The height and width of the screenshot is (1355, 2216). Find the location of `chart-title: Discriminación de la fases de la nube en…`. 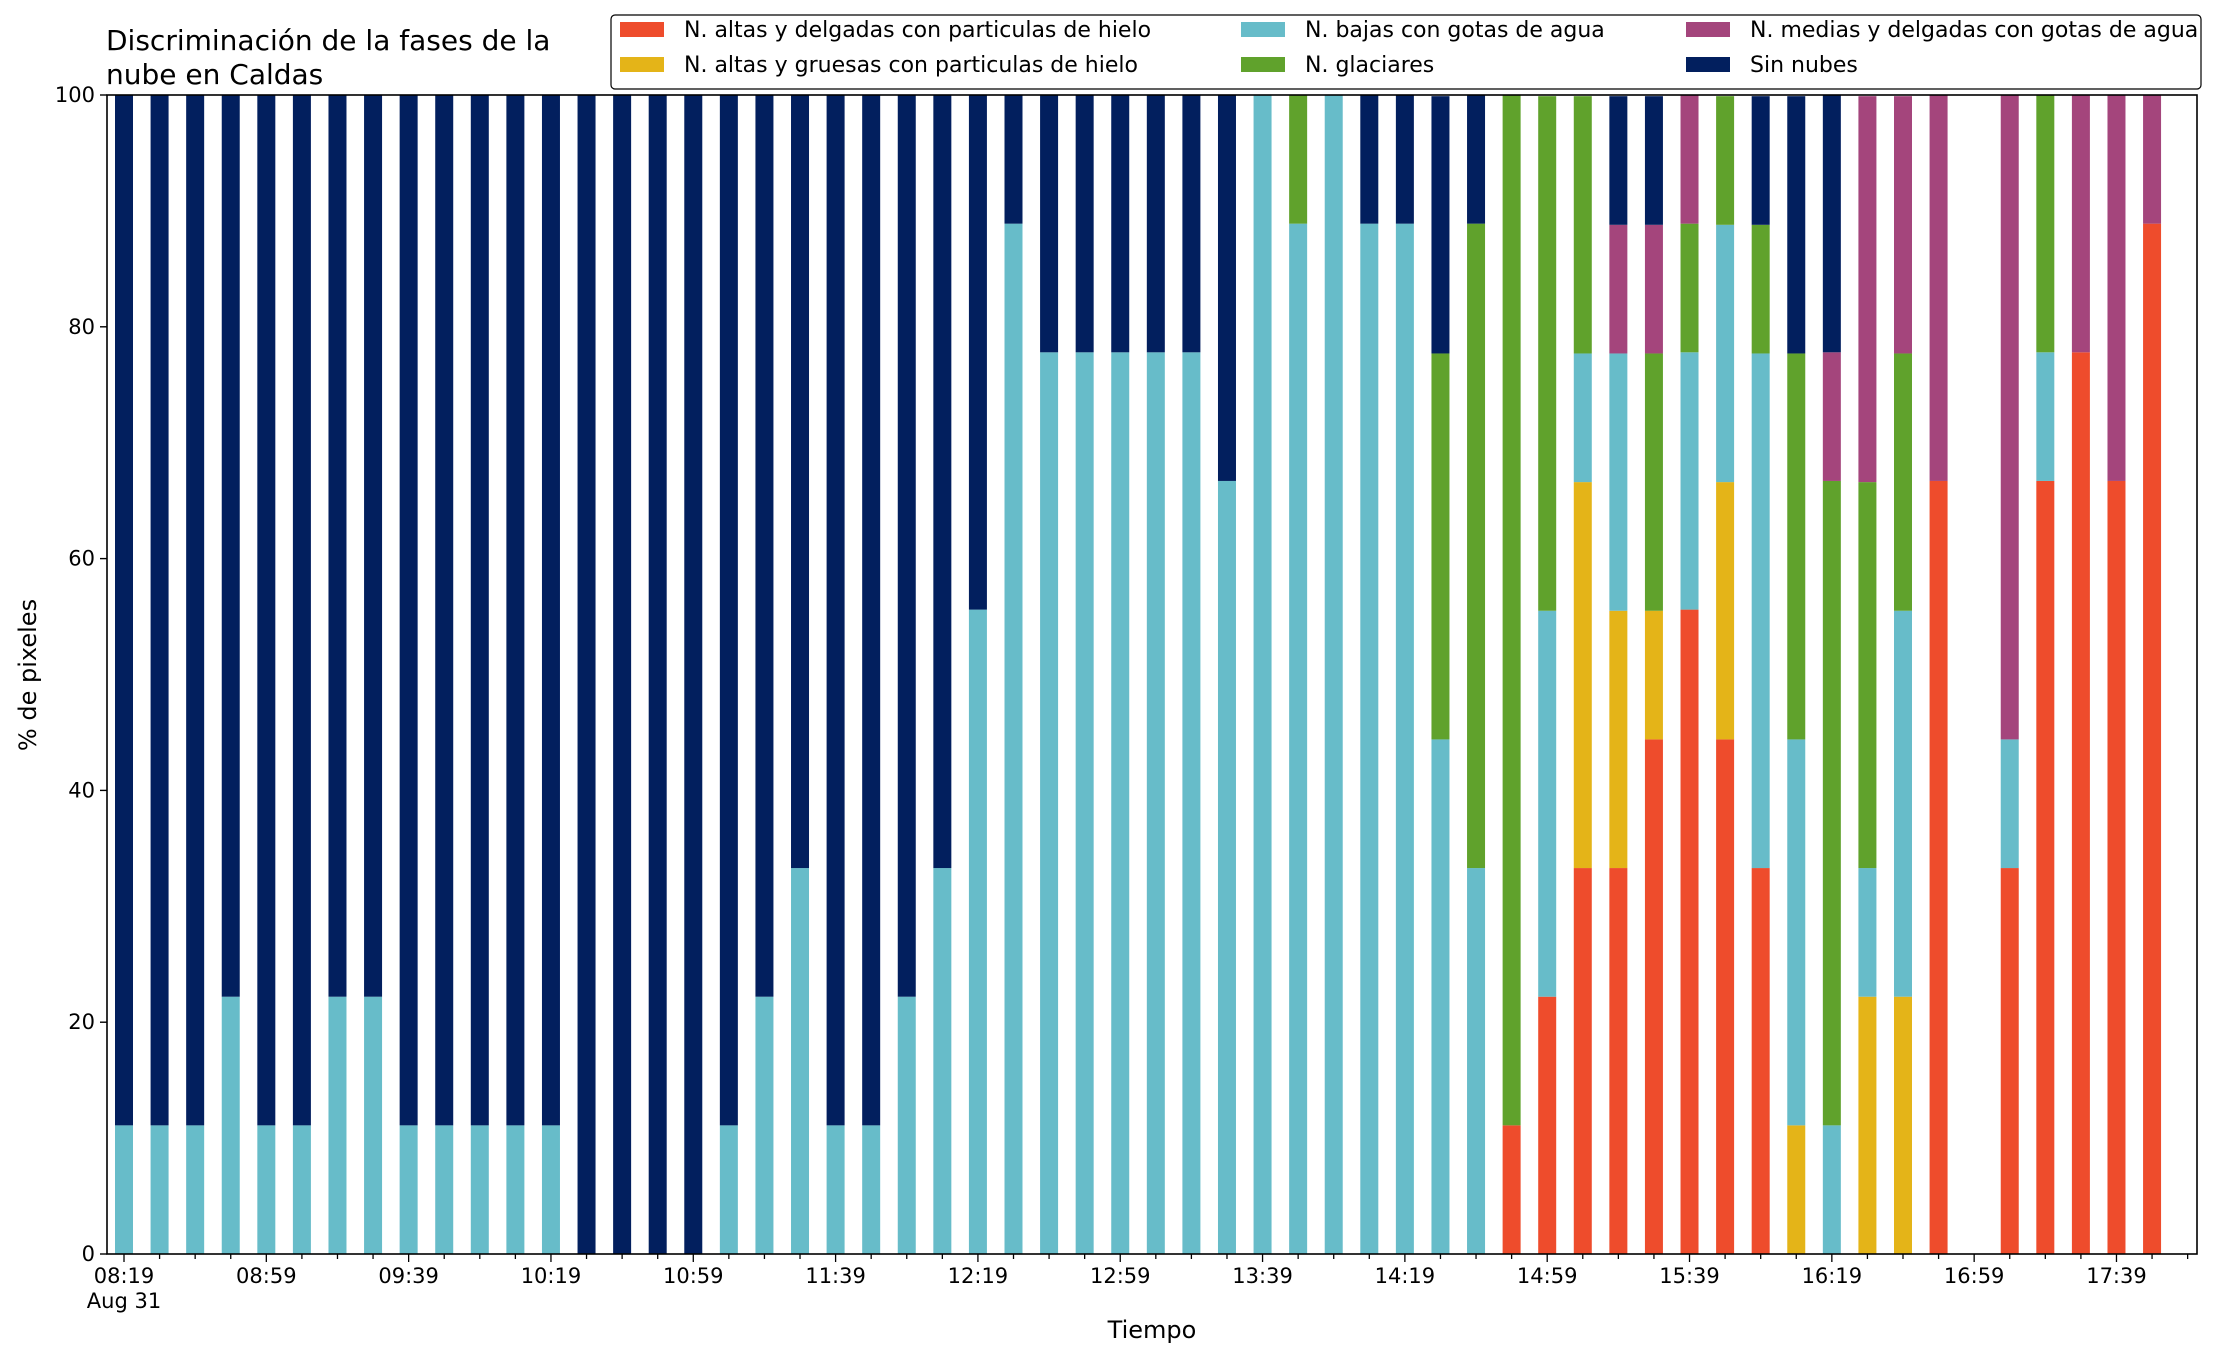

chart-title: Discriminación de la fases de la nube en… is located at coordinates (328, 57).